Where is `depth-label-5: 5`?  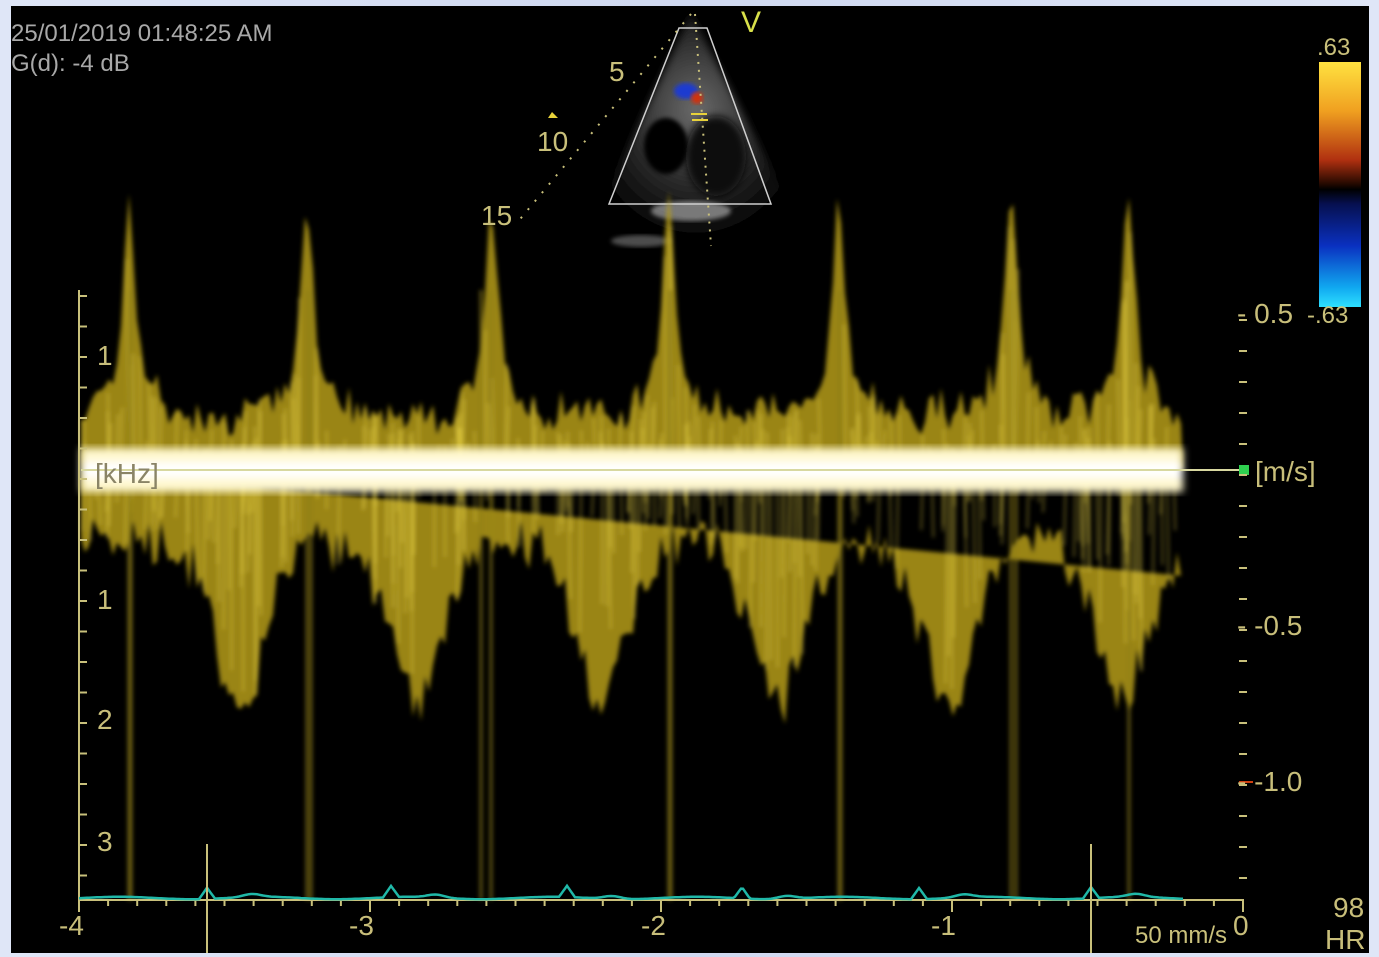
depth-label-5: 5 is located at coordinates (617, 71).